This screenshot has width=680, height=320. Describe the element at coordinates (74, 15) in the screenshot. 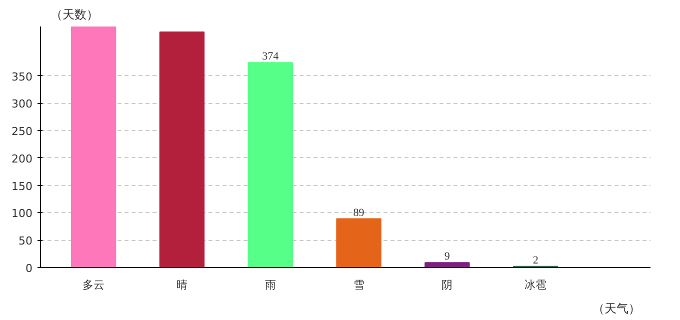

I see `y-axis-title: （天数）` at that location.